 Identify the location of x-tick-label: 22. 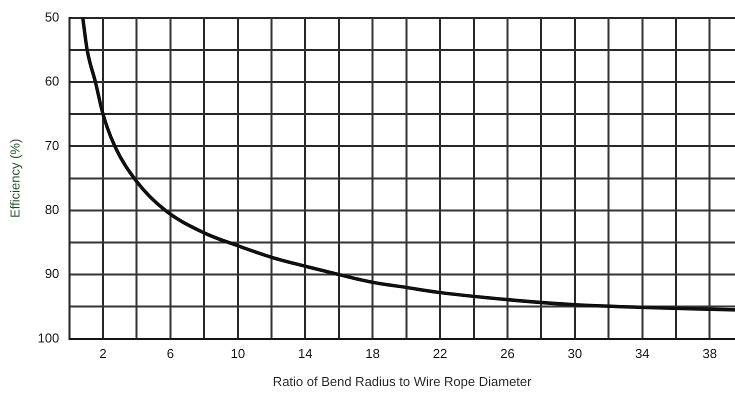
(440, 354).